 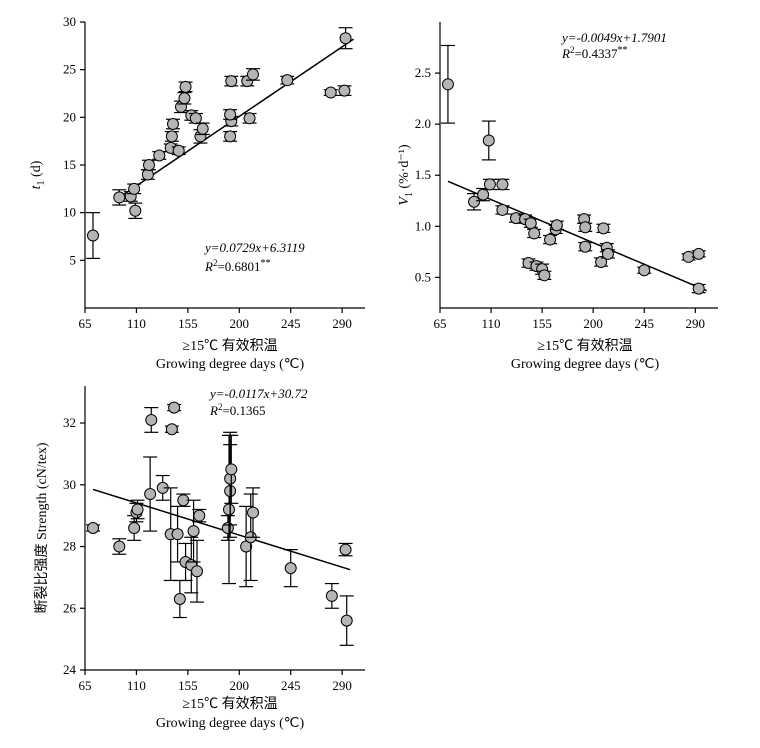 I want to click on v1-r2-value: =0.4337, so click(x=596, y=53).